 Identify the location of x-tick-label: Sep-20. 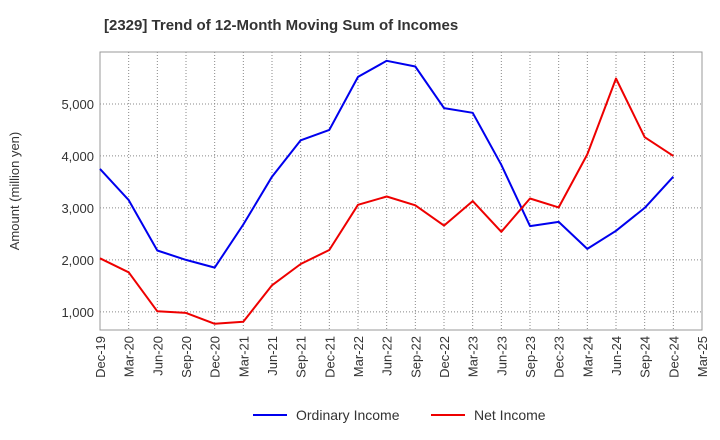
(186, 357).